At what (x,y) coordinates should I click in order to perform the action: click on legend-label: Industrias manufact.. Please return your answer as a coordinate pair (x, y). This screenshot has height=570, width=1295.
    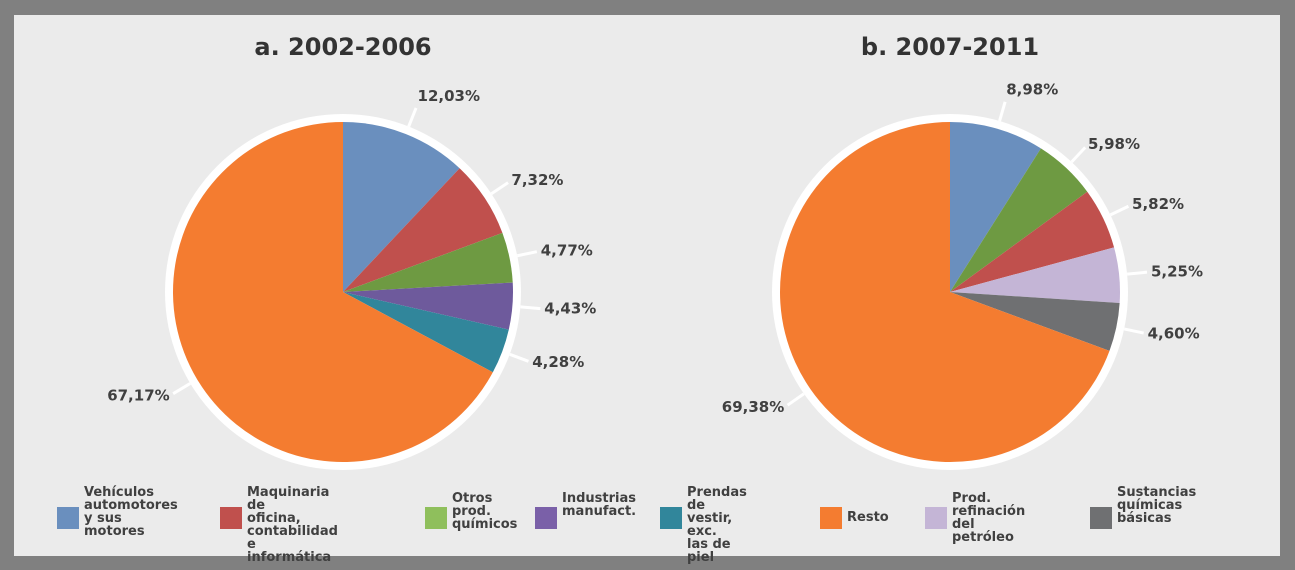
    Looking at the image, I should click on (599, 505).